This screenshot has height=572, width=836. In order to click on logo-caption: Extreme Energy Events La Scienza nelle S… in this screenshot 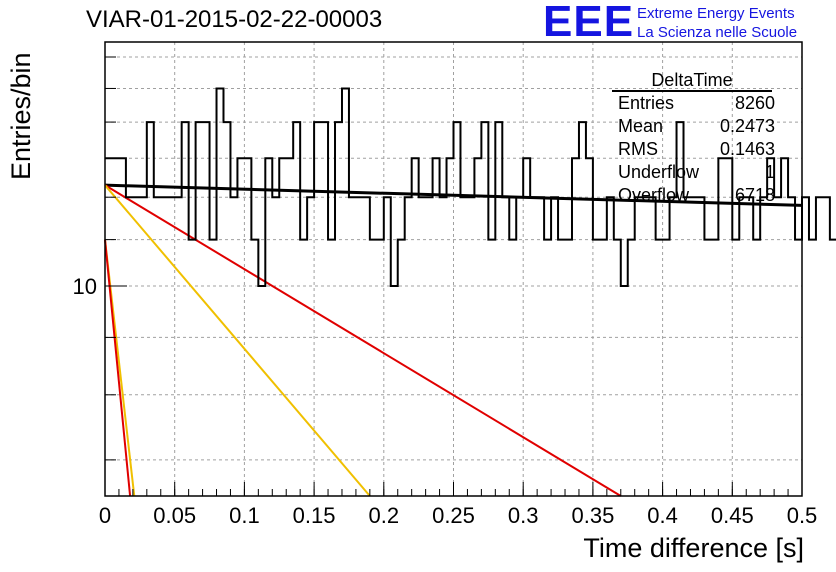, I will do `click(717, 23)`.